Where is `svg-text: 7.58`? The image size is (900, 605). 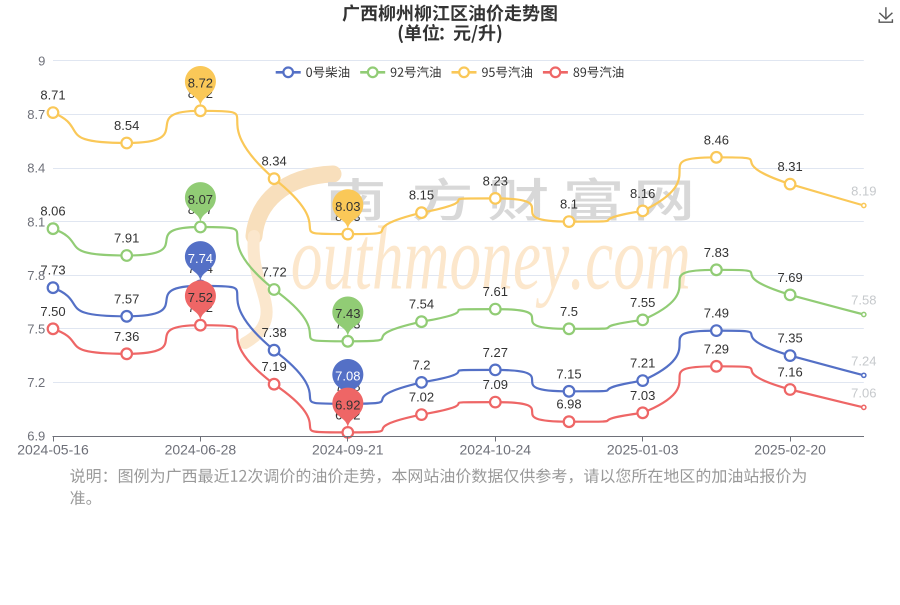
svg-text: 7.58 is located at coordinates (863, 300).